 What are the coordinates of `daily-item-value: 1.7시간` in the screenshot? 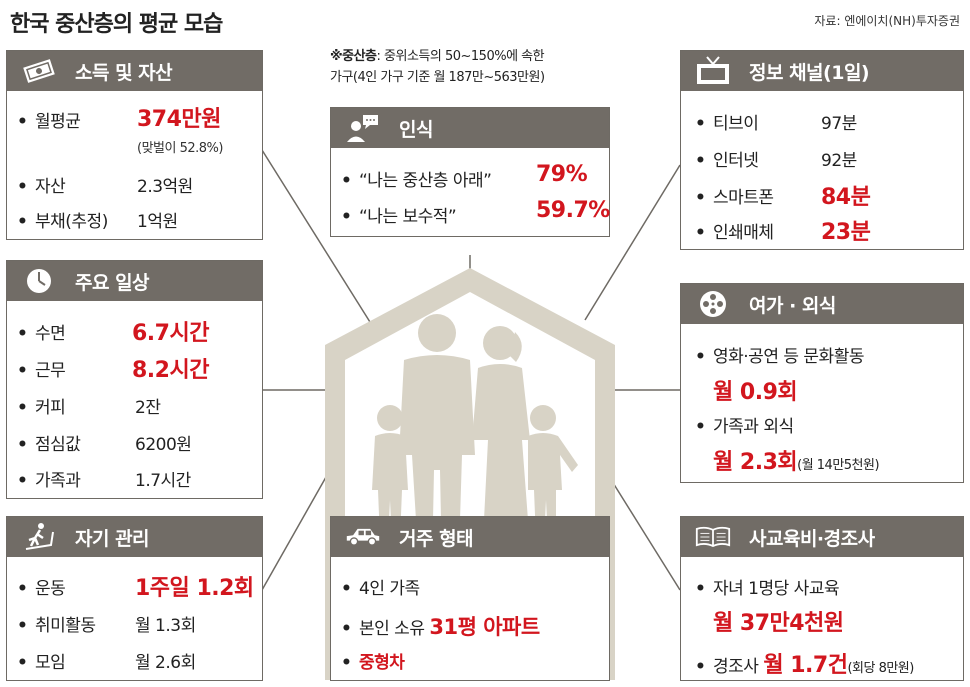 It's located at (163, 481).